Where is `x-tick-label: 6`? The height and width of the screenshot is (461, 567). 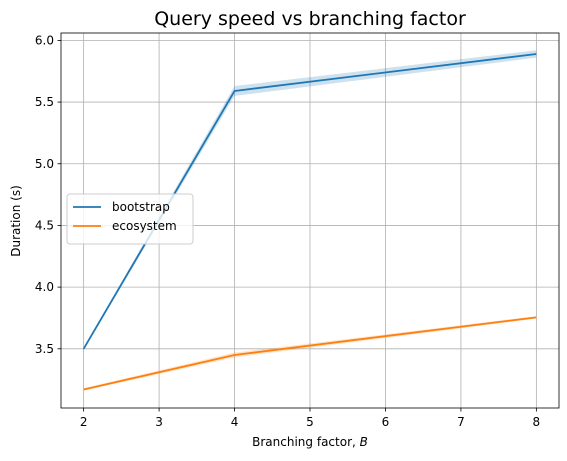
x-tick-label: 6 is located at coordinates (386, 422).